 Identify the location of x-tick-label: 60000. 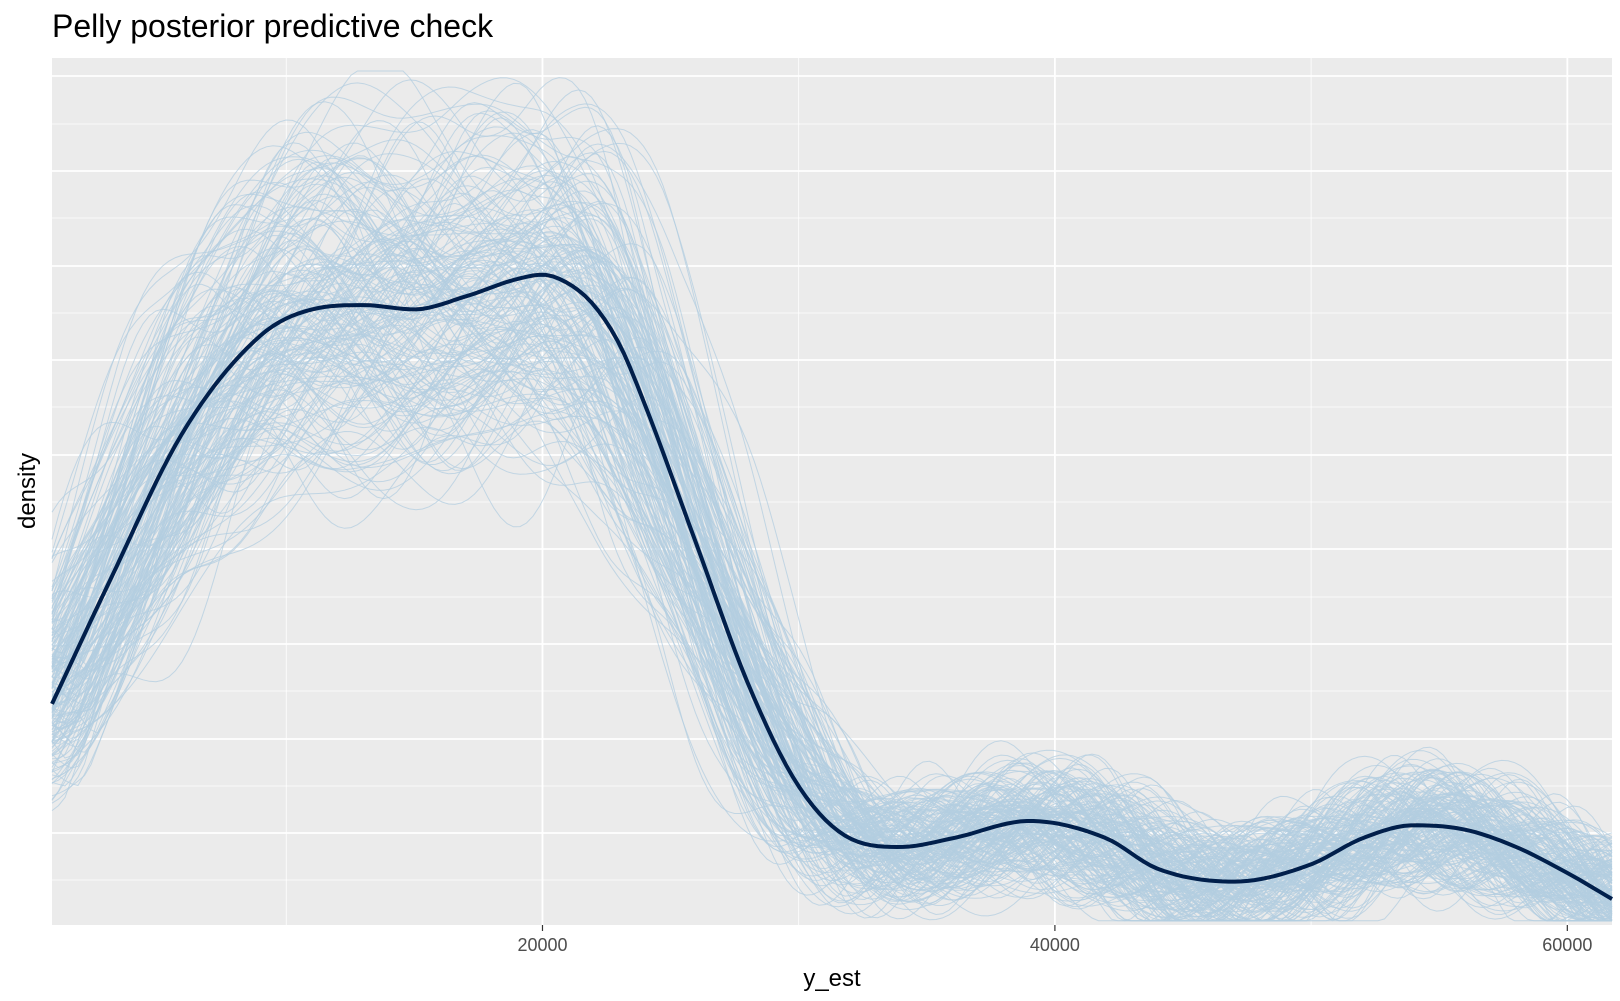
(1567, 945).